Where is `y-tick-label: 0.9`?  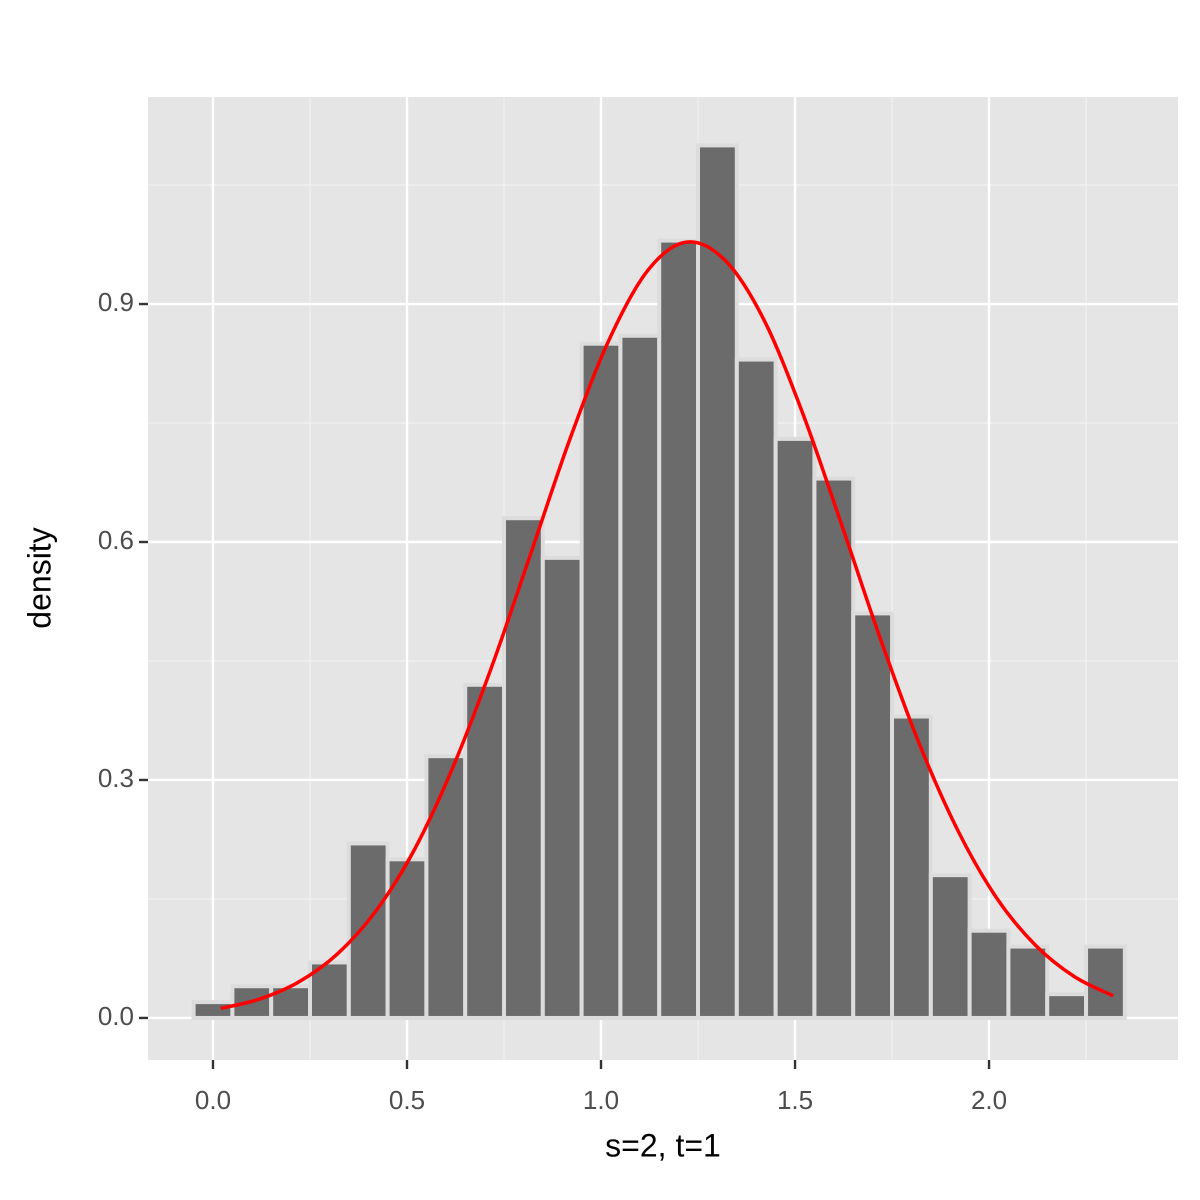
y-tick-label: 0.9 is located at coordinates (116, 302).